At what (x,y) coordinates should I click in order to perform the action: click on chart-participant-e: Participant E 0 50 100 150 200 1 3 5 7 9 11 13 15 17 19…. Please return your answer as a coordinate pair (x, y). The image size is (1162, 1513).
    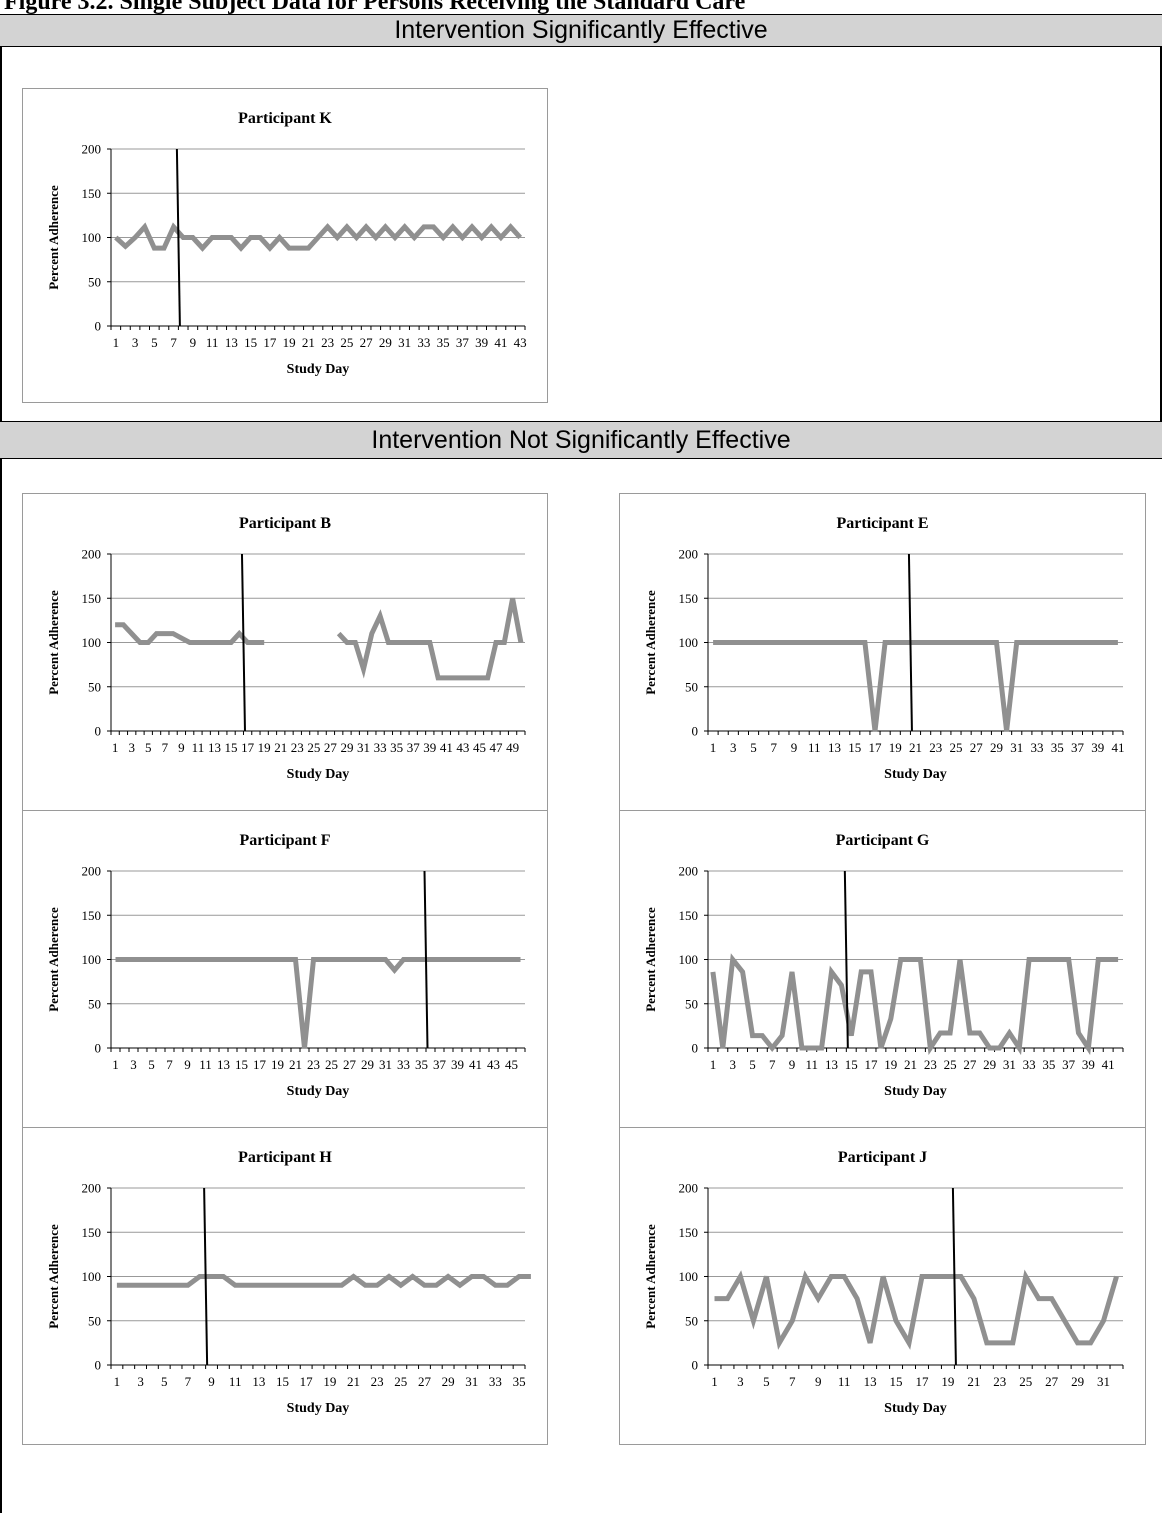
    Looking at the image, I should click on (882, 652).